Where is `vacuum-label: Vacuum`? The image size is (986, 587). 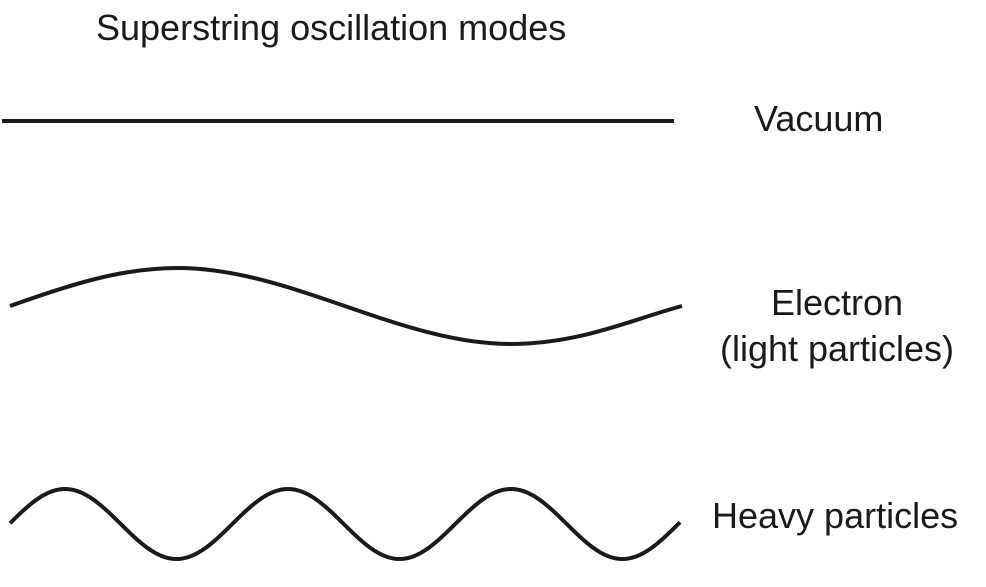
vacuum-label: Vacuum is located at coordinates (819, 118).